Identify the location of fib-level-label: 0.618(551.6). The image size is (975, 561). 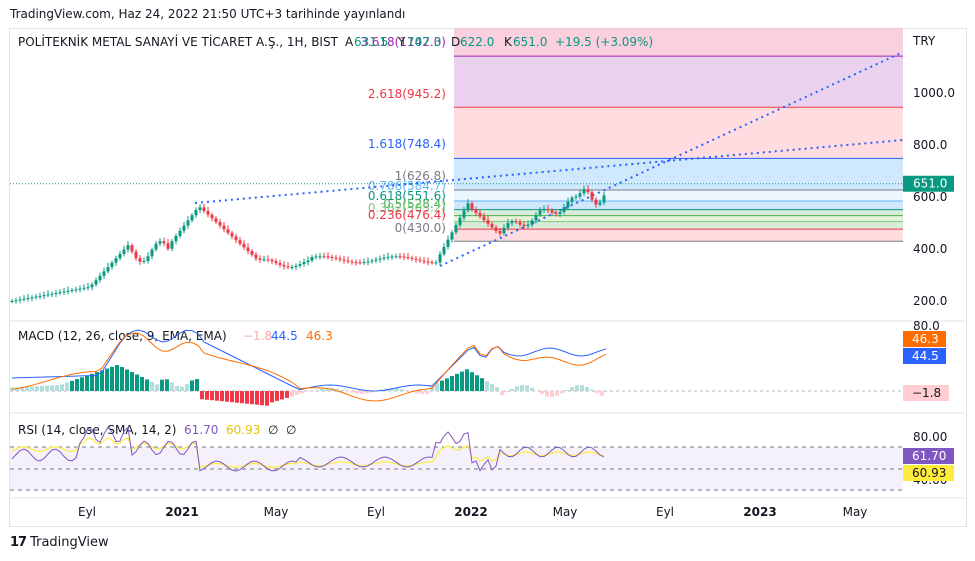
(407, 196).